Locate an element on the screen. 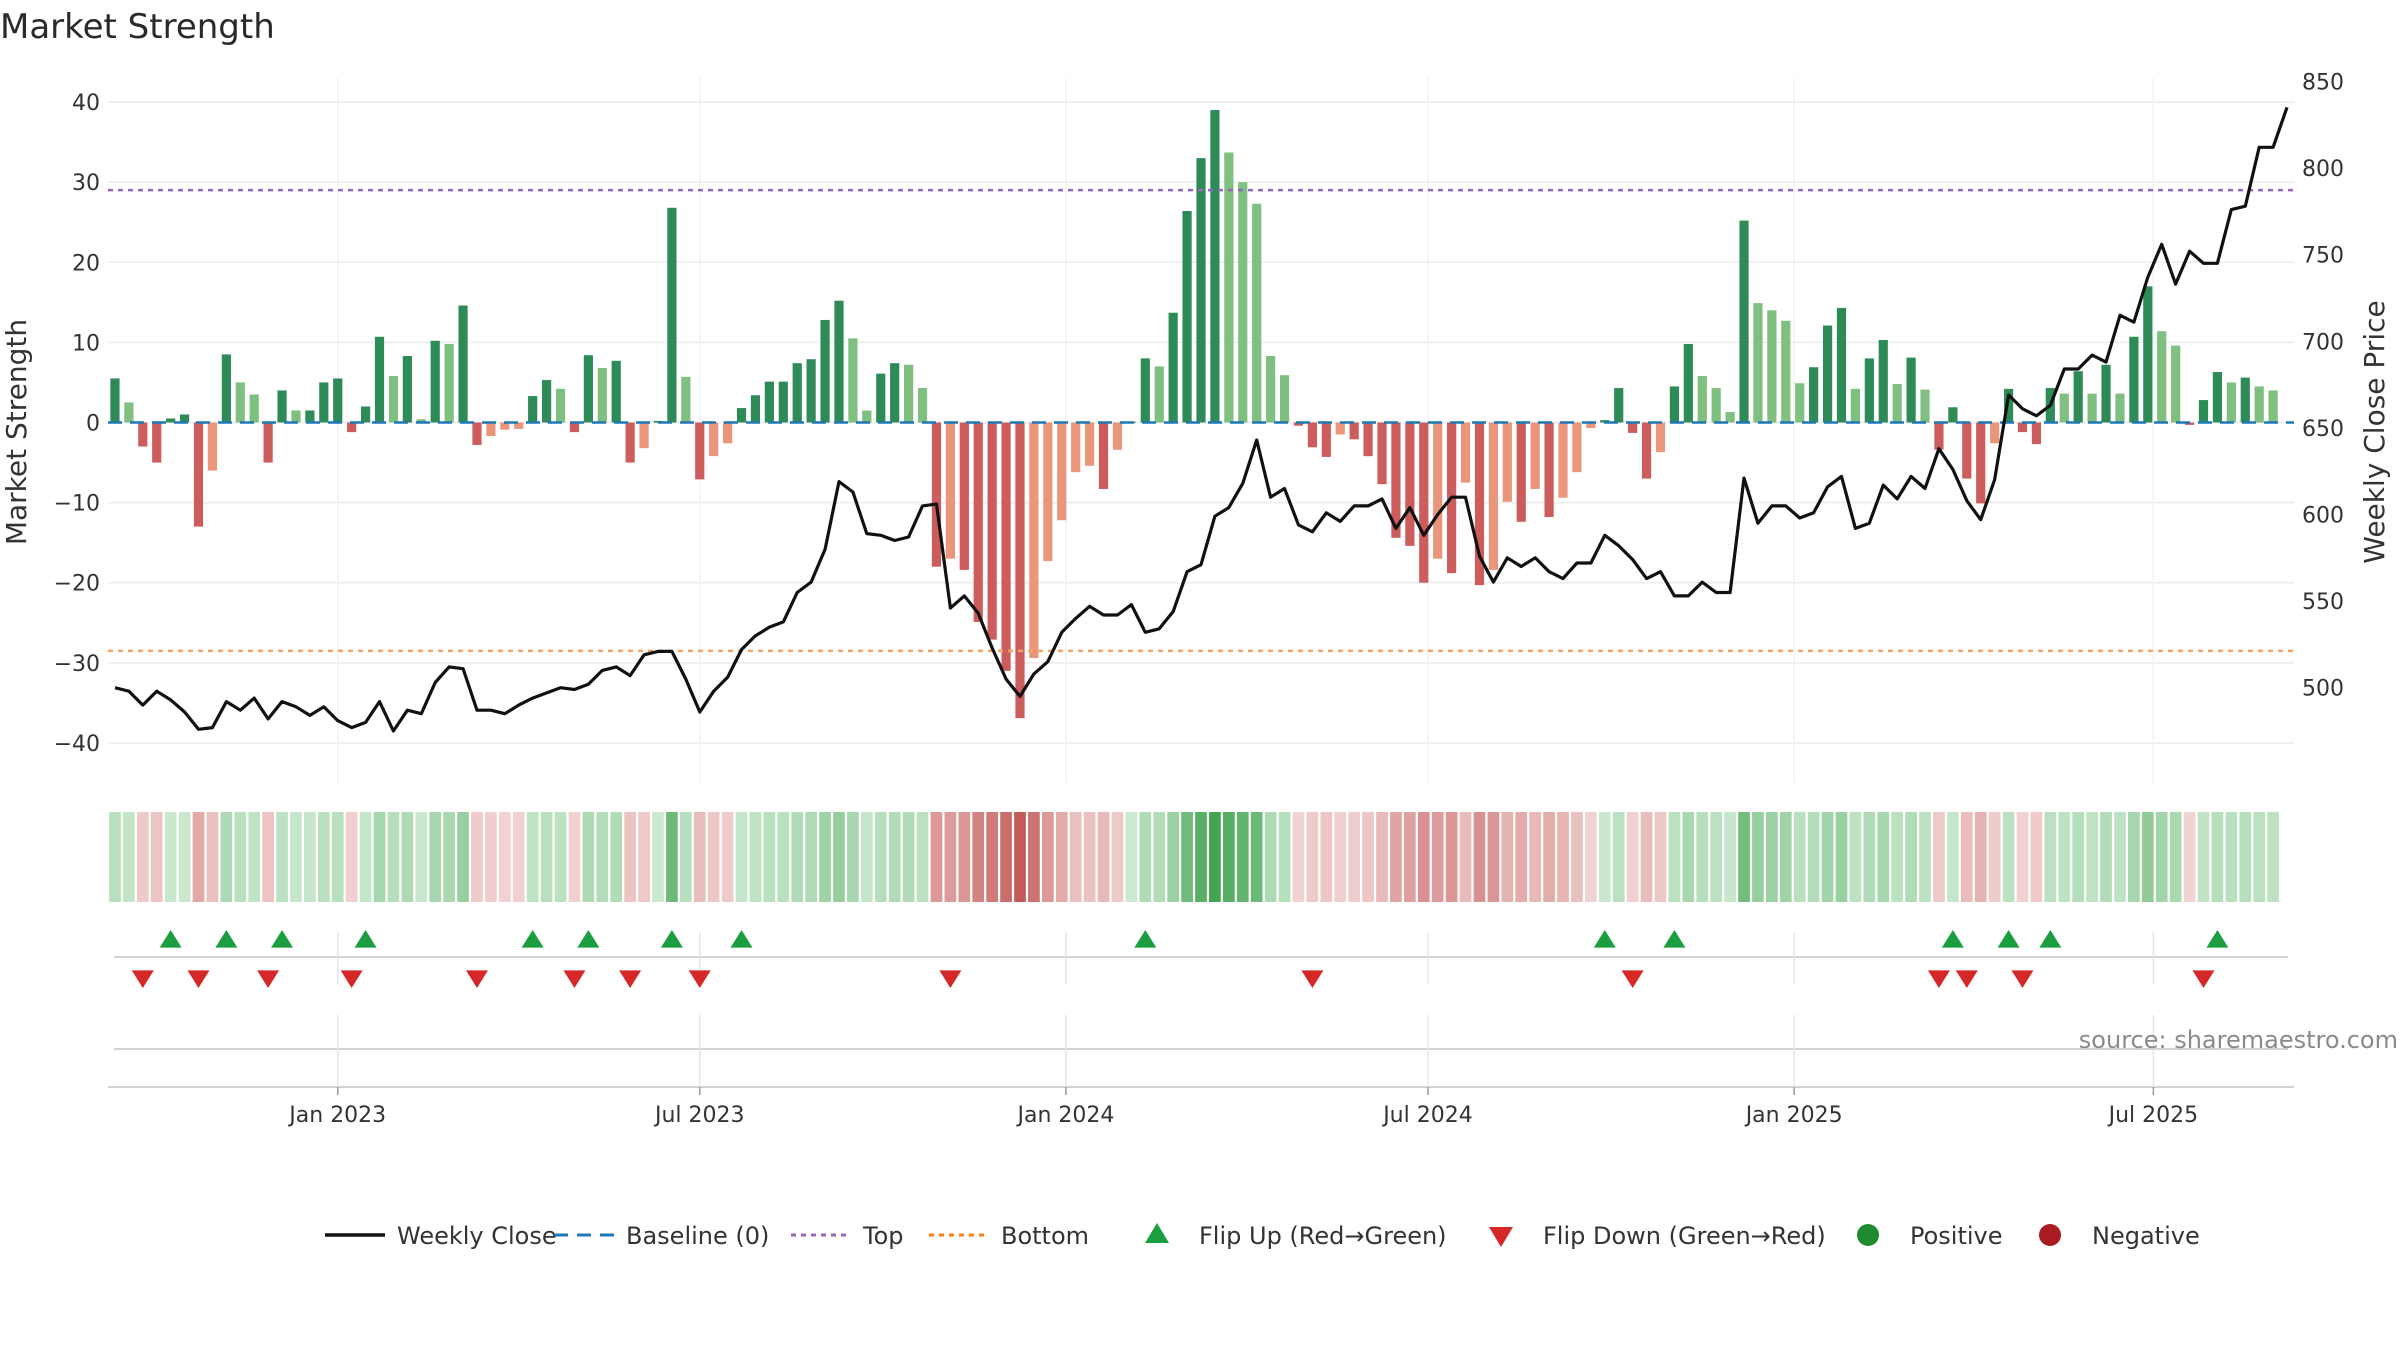 This screenshot has height=1350, width=2400. left-tick-label: 40 is located at coordinates (86, 103).